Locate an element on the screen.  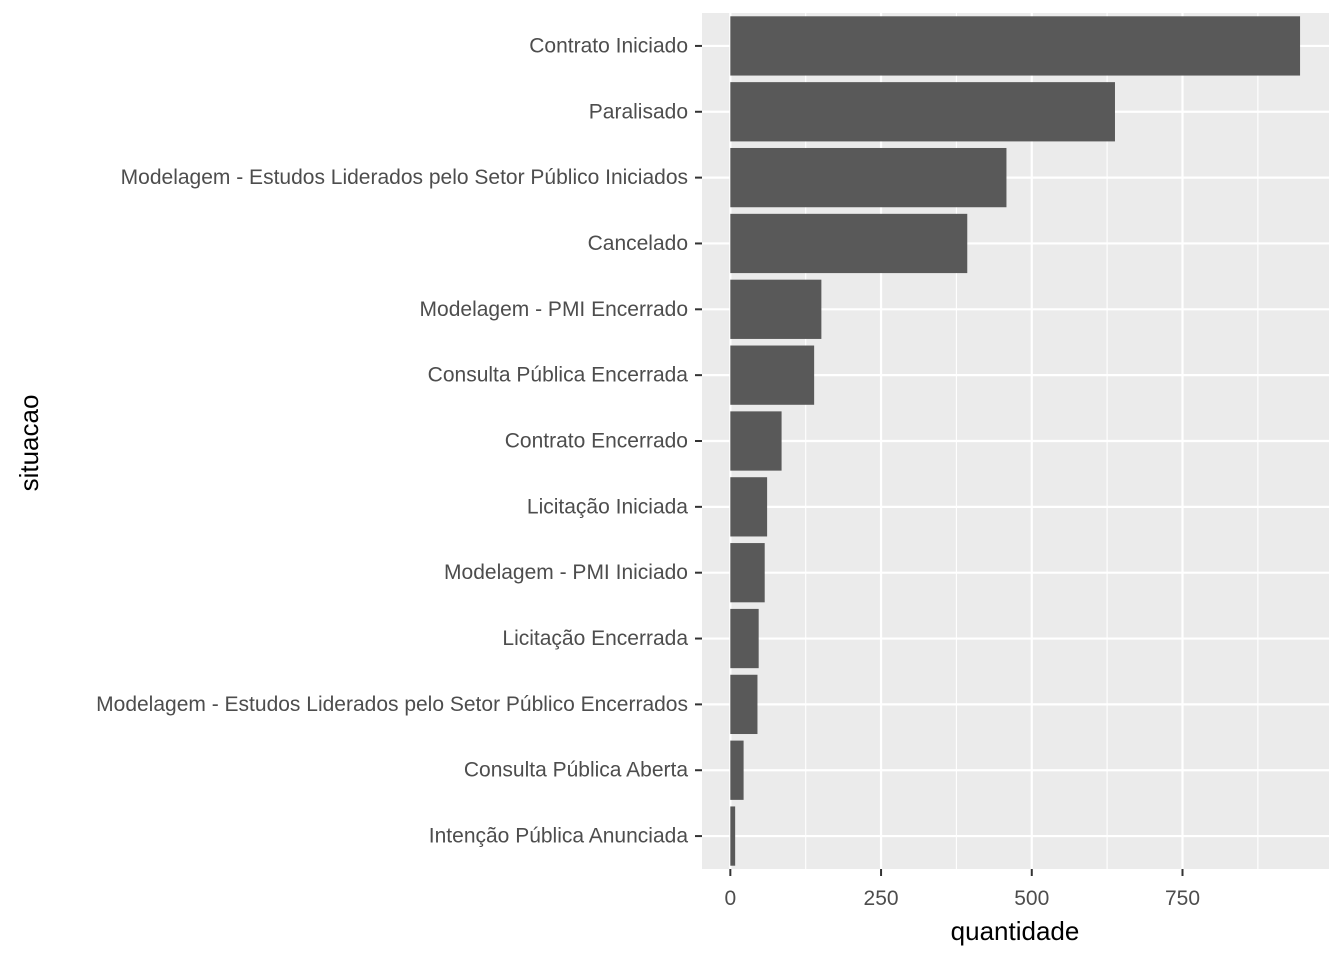
y-tick-label: Contrato Encerrado is located at coordinates (596, 441).